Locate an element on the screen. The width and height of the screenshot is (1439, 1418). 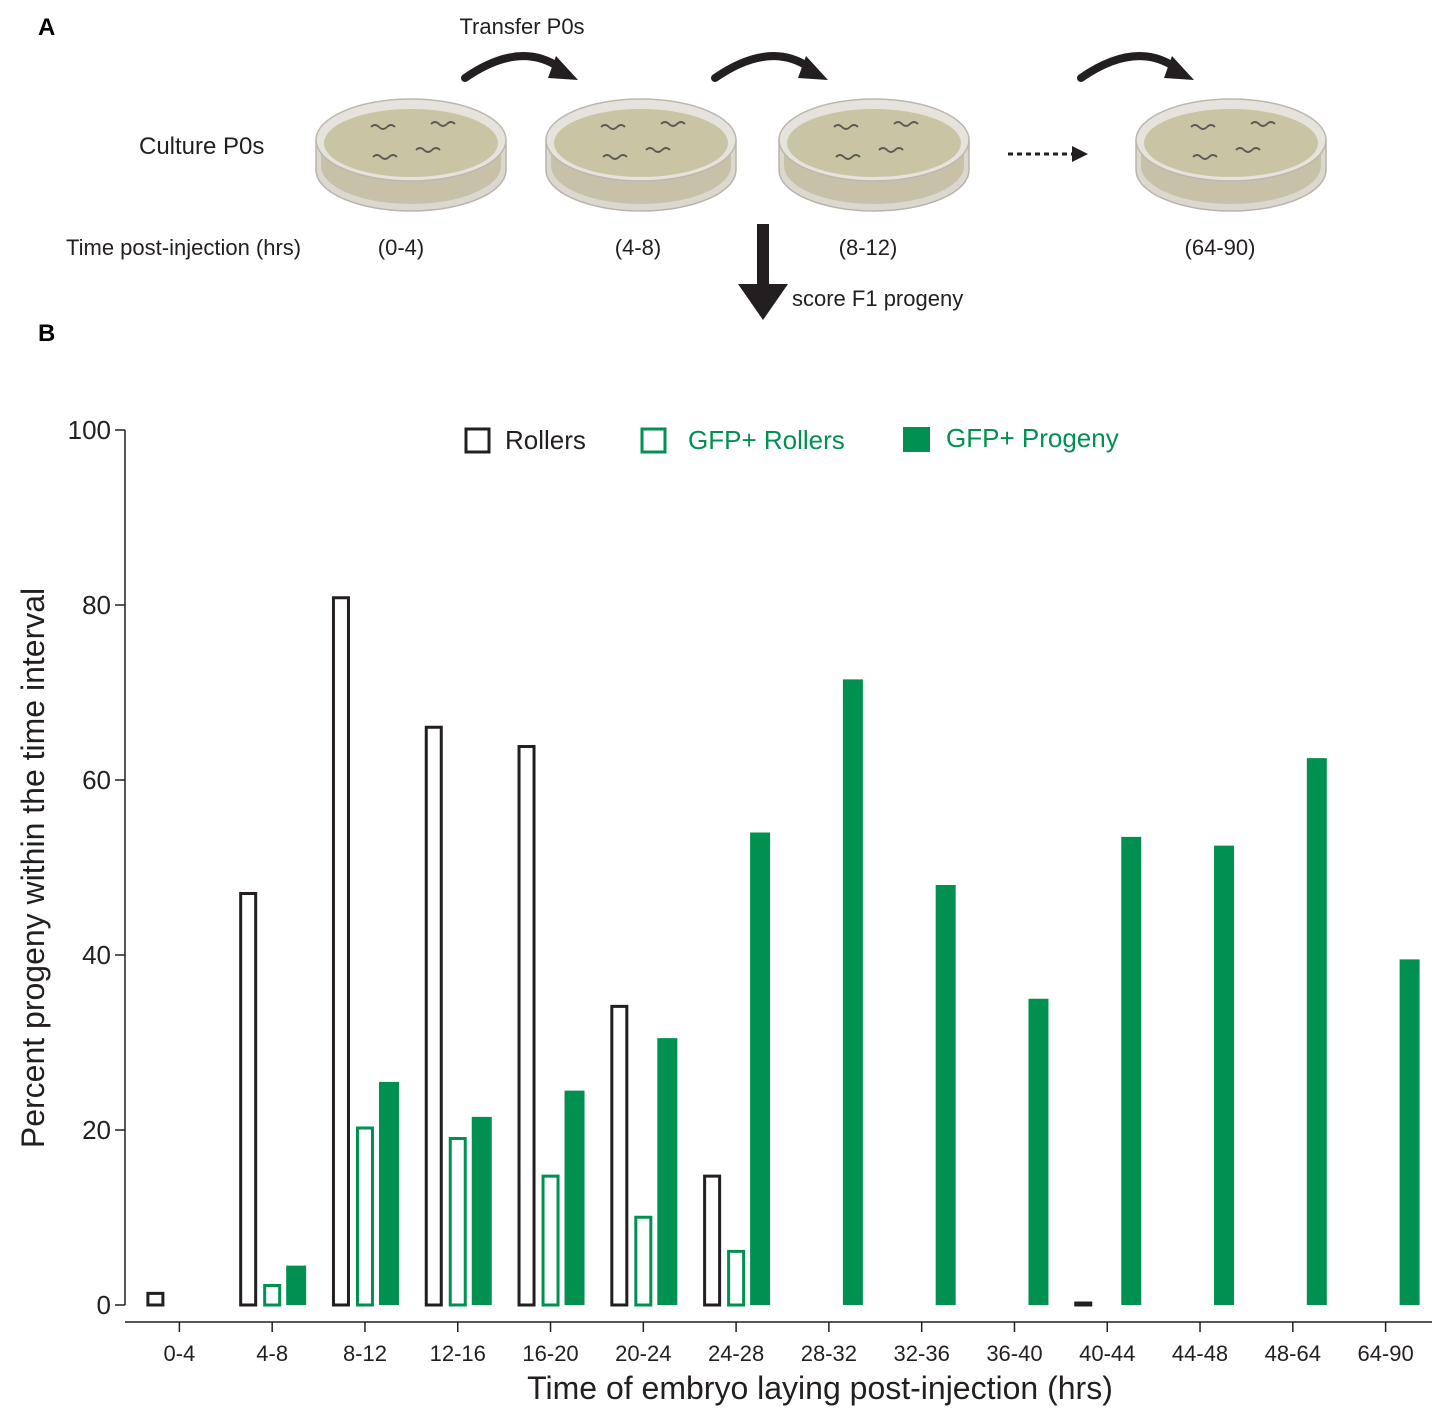
x-tick-label: 36-40 is located at coordinates (1014, 1353).